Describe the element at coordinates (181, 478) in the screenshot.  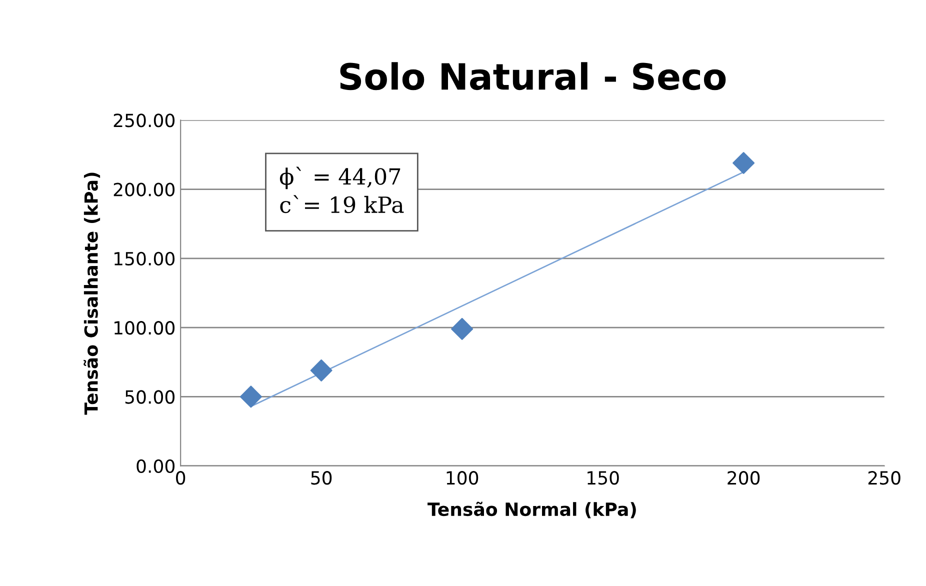
I see `x-tick-label: 0` at that location.